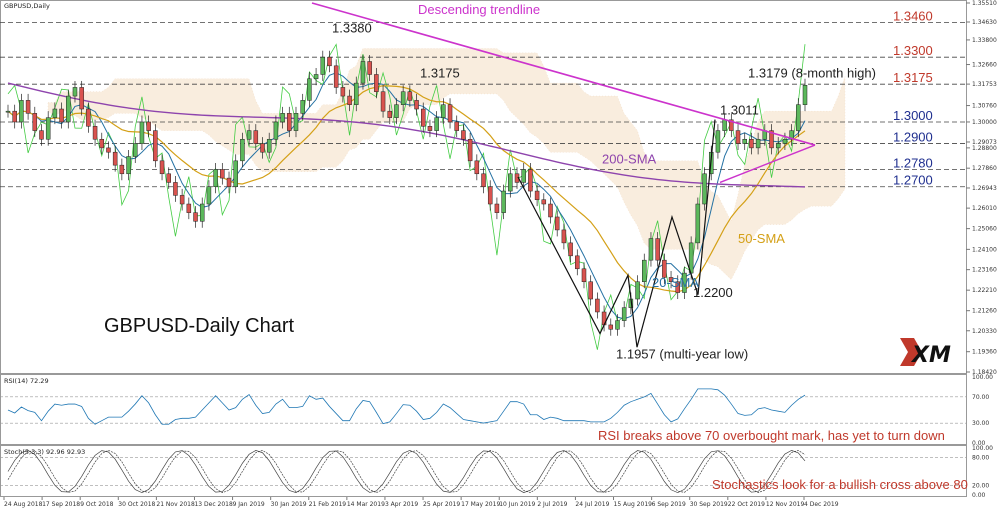 The image size is (999, 510). What do you see at coordinates (682, 353) in the screenshot?
I see `chart-annotation: 1.1957 (multi-year low)` at bounding box center [682, 353].